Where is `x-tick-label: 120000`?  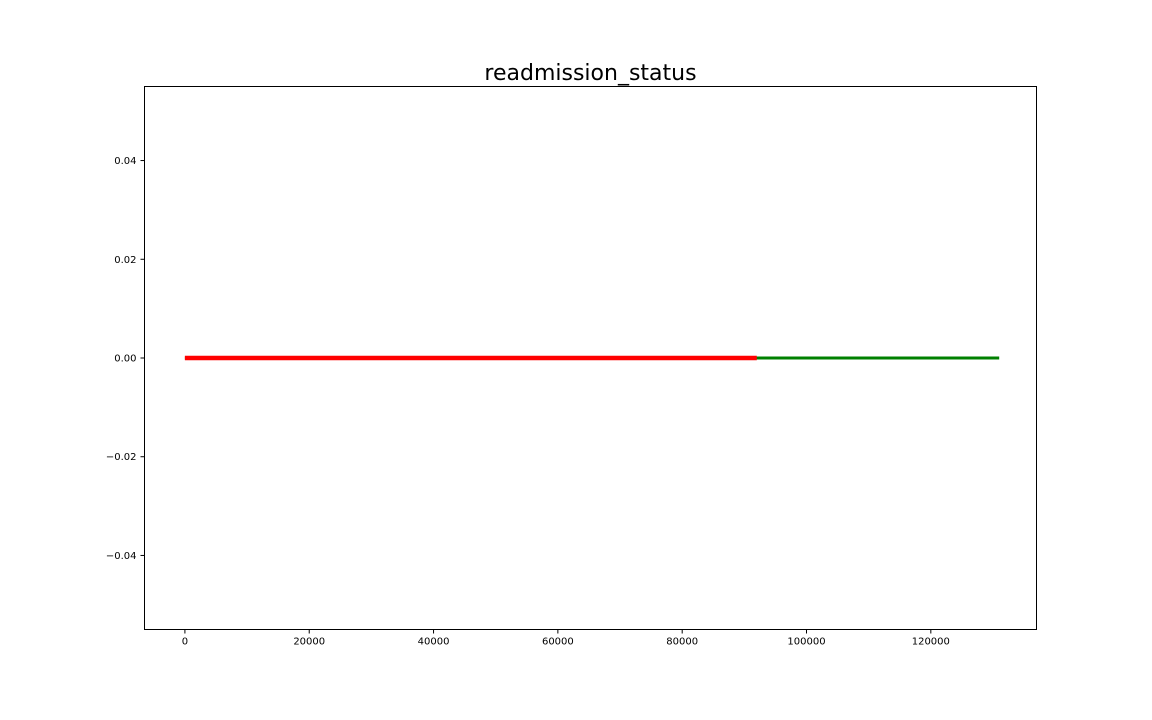 x-tick-label: 120000 is located at coordinates (931, 642).